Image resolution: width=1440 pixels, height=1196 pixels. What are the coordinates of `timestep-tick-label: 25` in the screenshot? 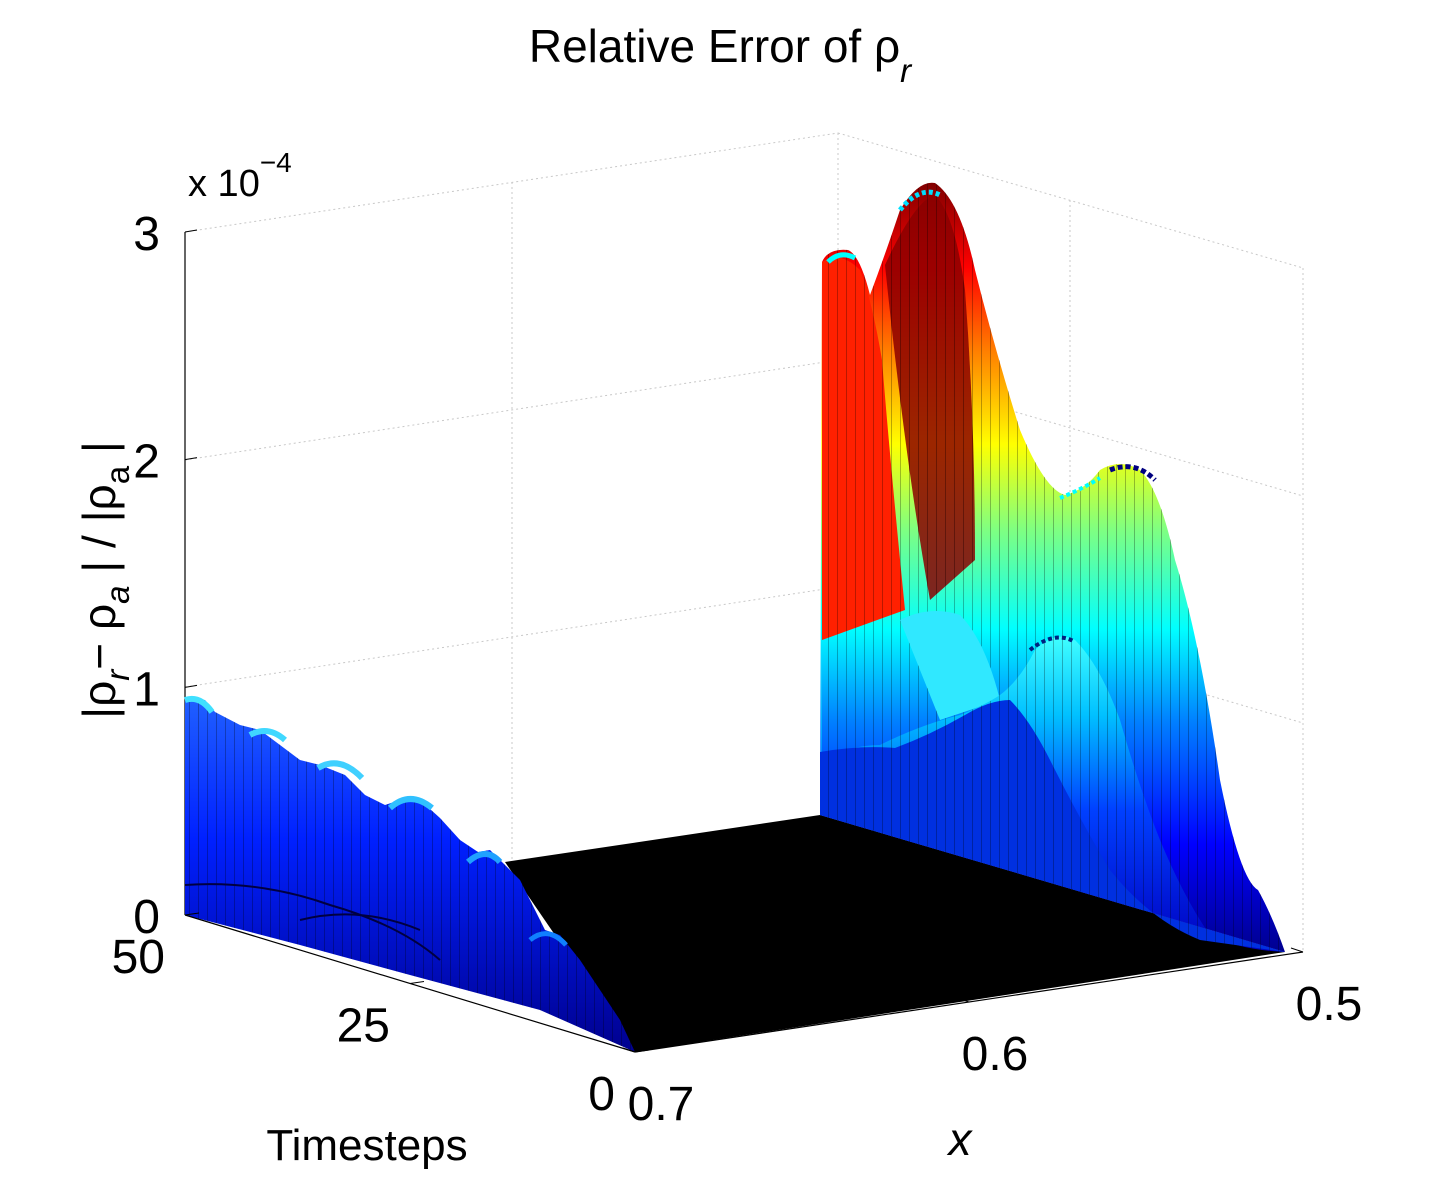 It's located at (363, 1026).